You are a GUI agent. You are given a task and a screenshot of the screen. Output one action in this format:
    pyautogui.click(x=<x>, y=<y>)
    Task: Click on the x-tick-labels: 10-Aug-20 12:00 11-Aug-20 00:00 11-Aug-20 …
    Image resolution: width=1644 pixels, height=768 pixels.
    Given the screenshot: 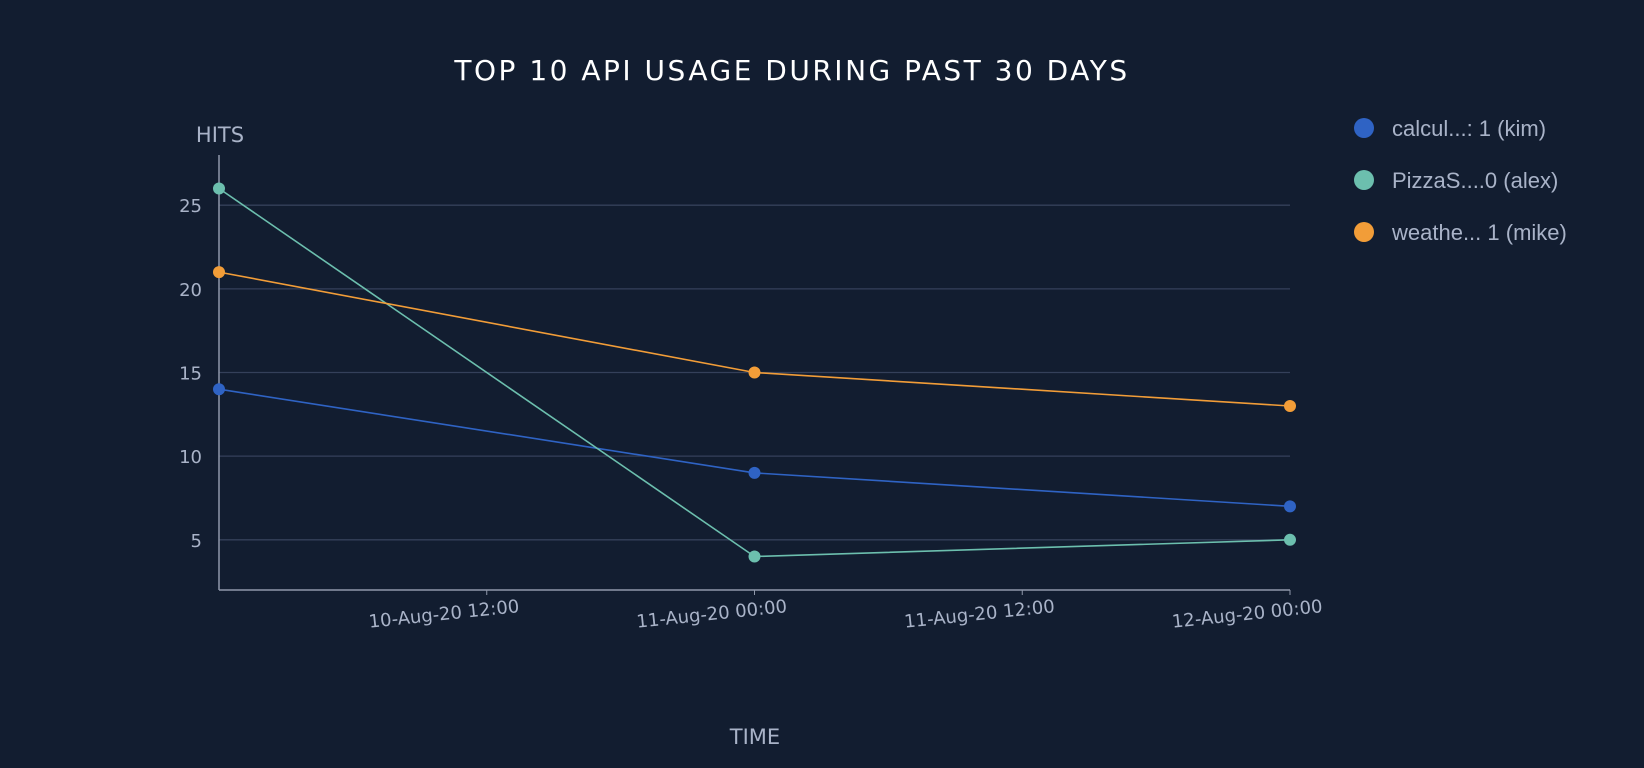 What is the action you would take?
    pyautogui.click(x=846, y=611)
    